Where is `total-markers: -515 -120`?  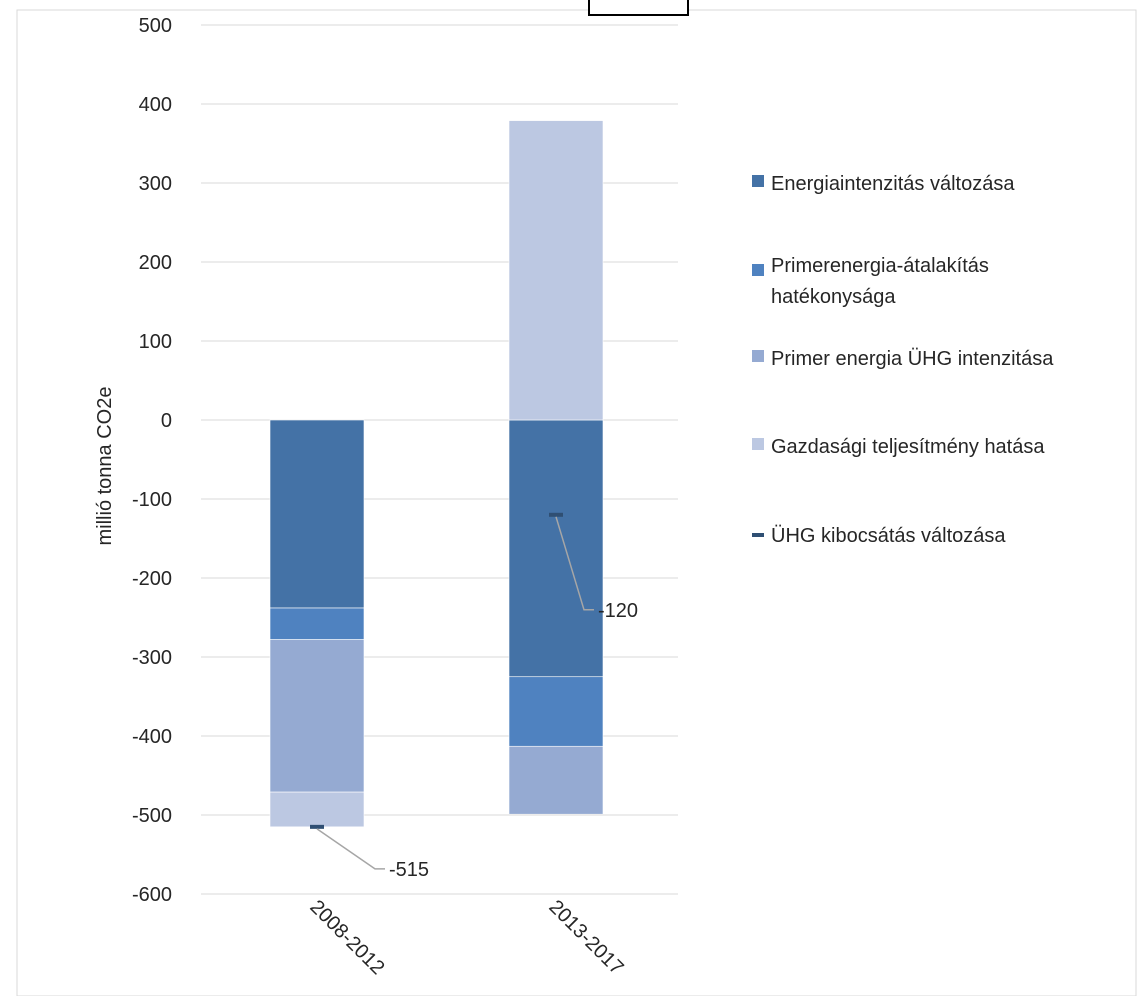 total-markers: -515 -120 is located at coordinates (474, 696).